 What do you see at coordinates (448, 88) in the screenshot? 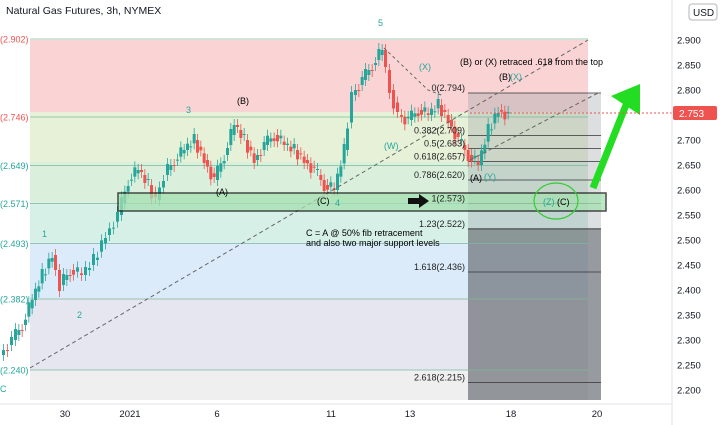
I see `fib-right-label: 0(2.794)` at bounding box center [448, 88].